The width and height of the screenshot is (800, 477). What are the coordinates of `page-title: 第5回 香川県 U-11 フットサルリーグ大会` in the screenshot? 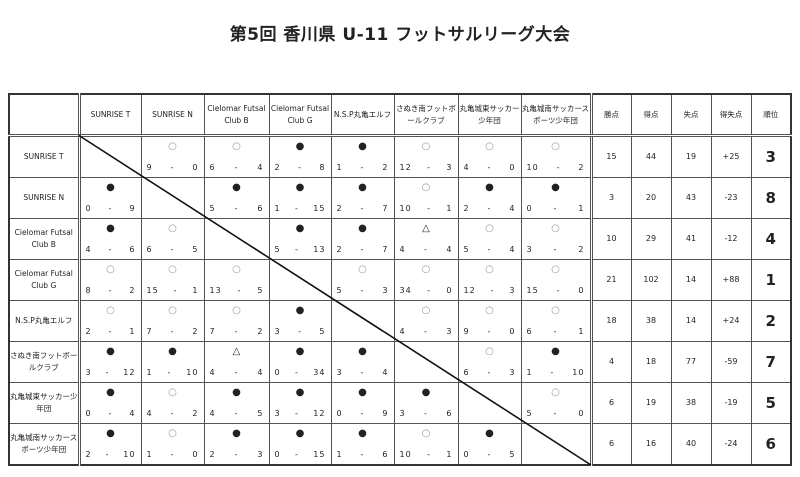 It's located at (400, 35).